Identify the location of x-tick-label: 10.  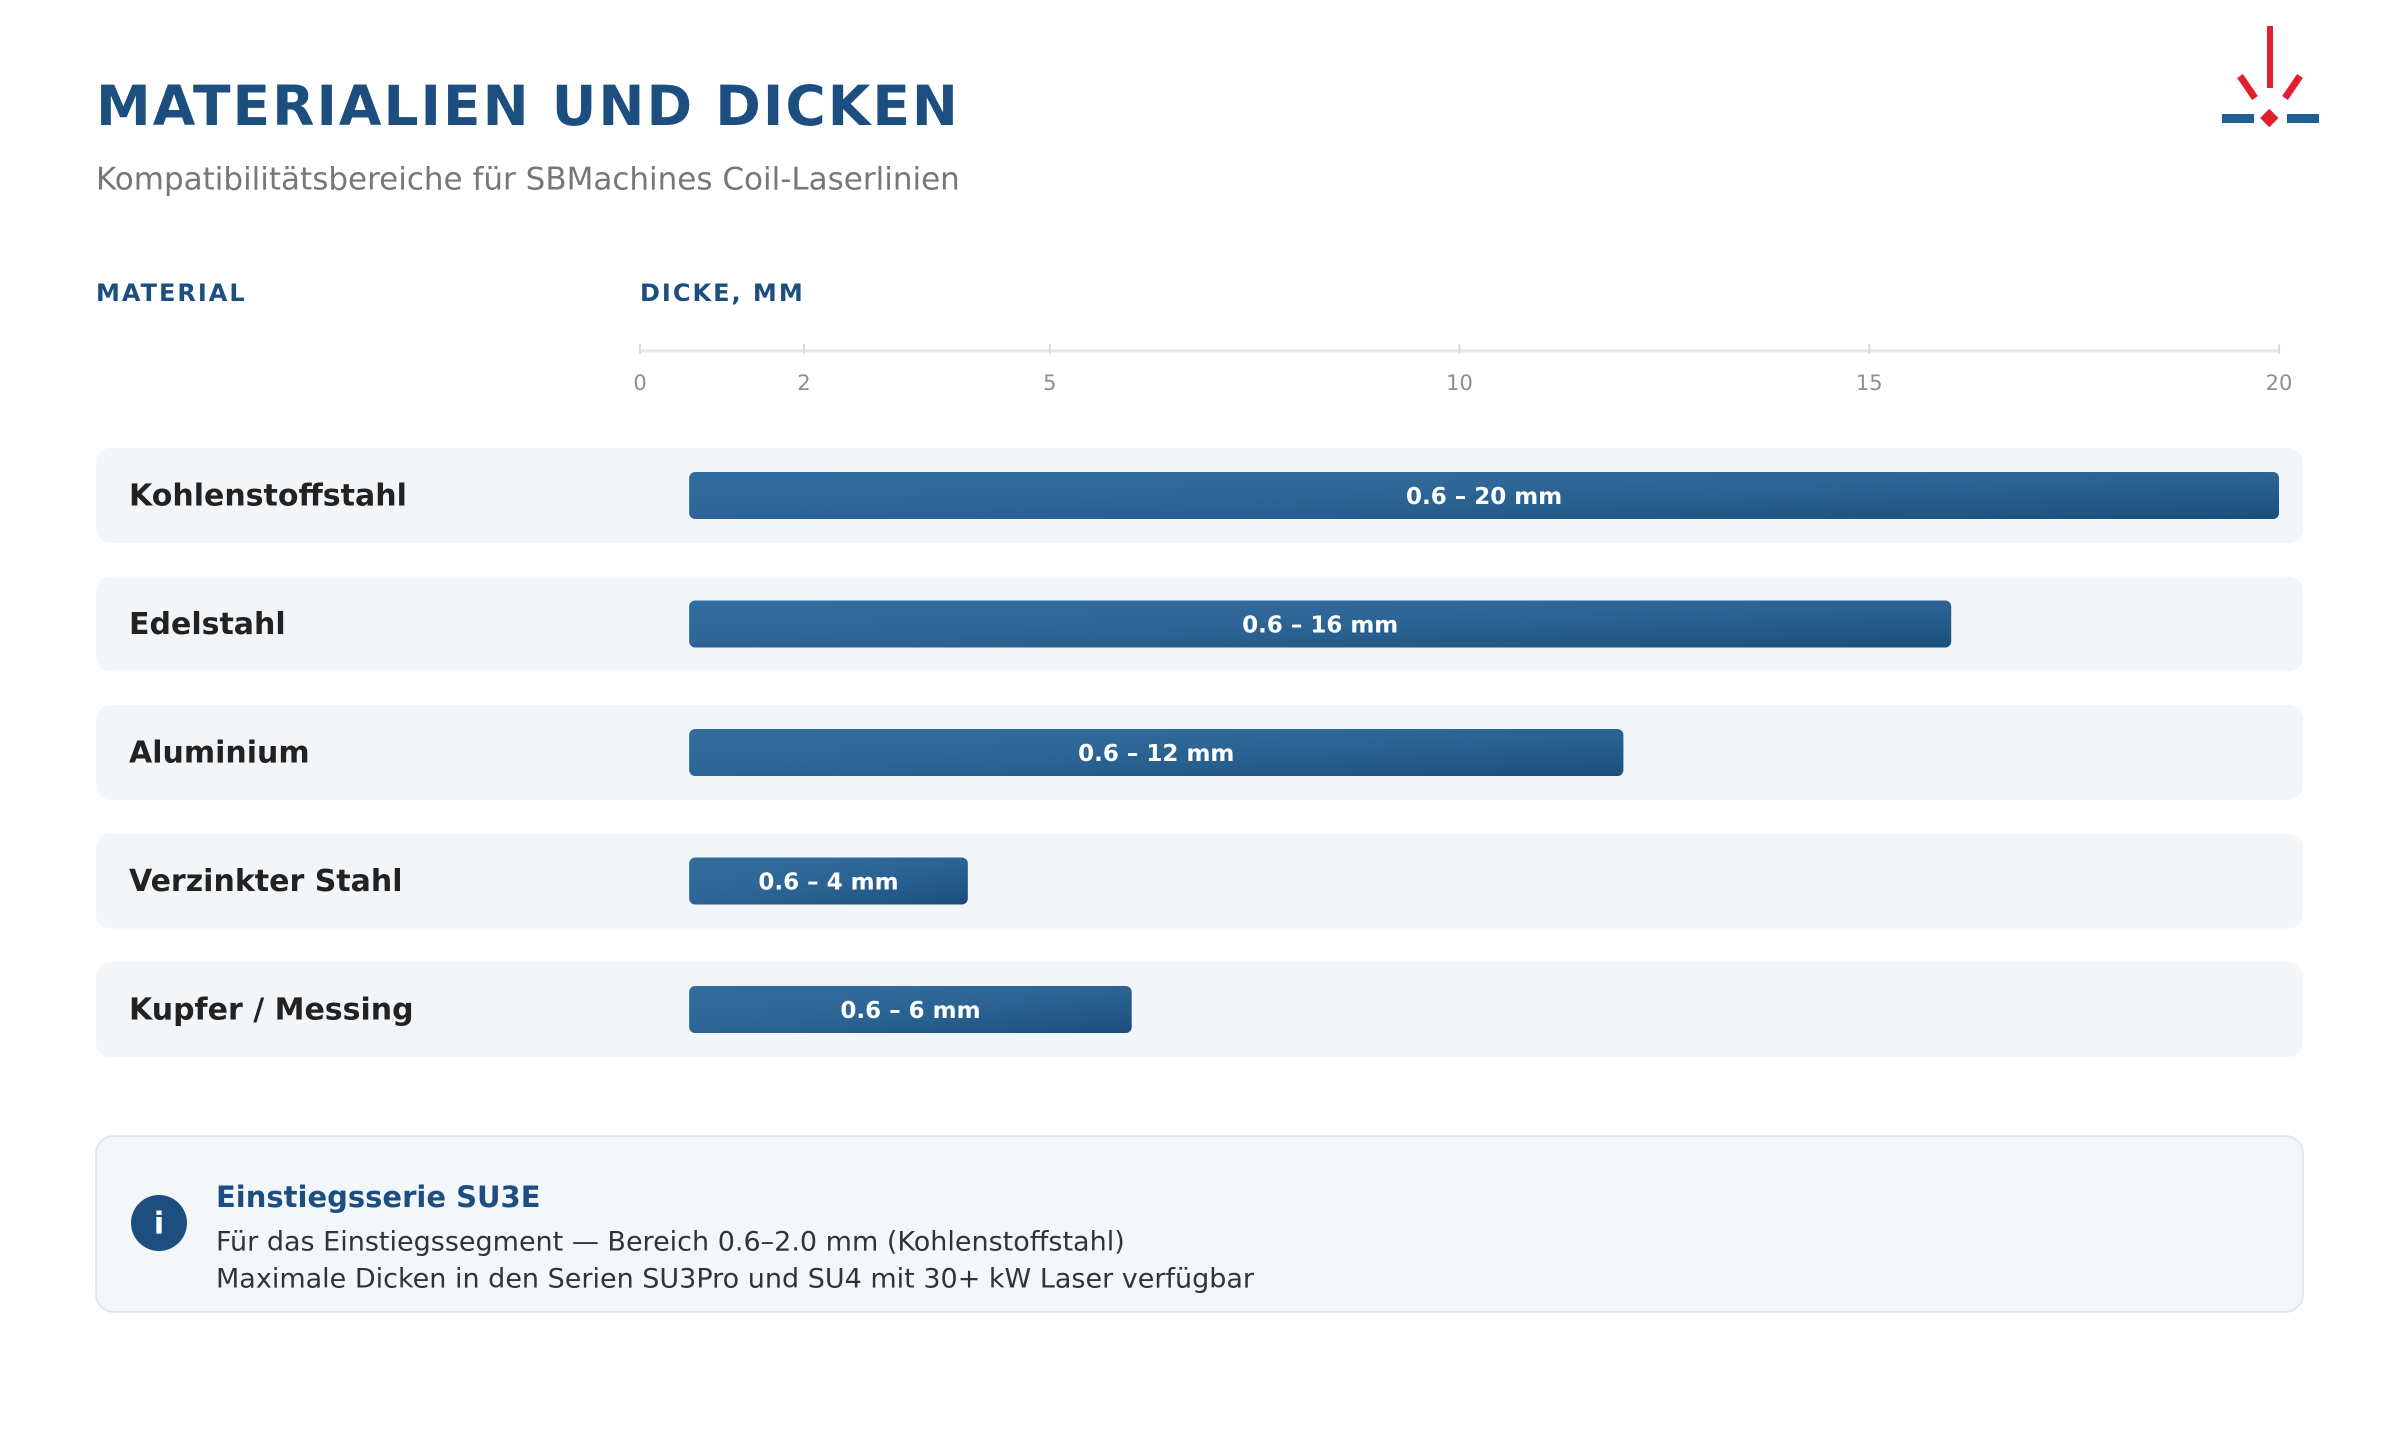
(1459, 383).